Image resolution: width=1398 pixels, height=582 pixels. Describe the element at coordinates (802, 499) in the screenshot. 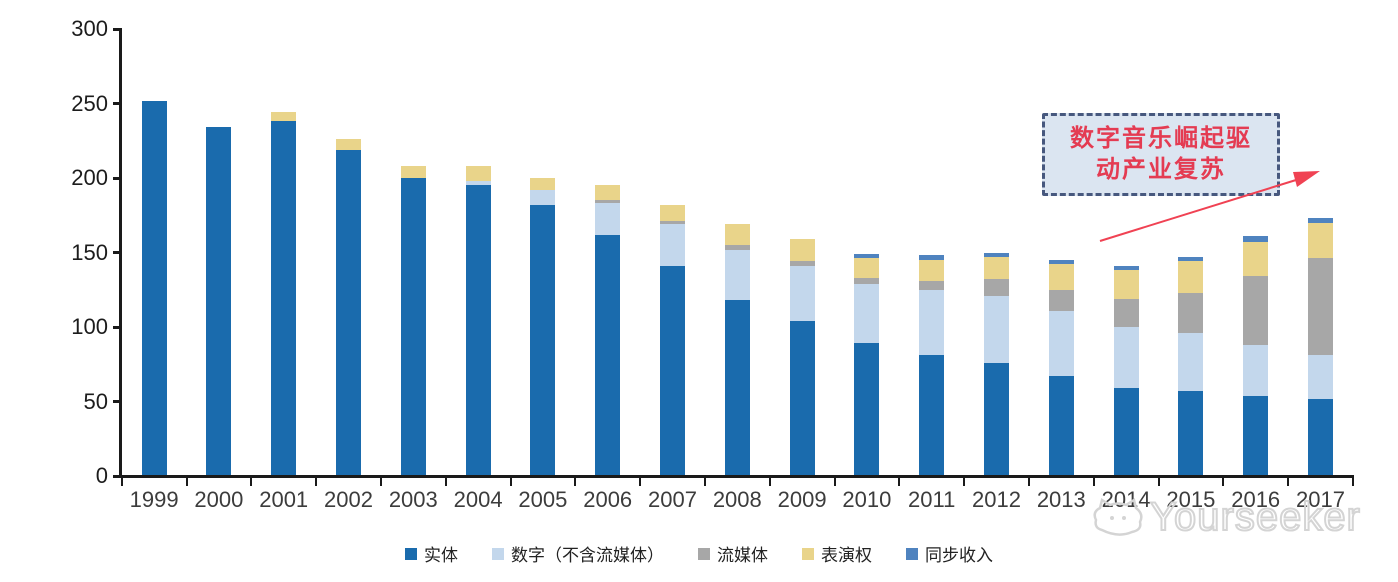

I see `x-tick-label-2009: 2009` at that location.